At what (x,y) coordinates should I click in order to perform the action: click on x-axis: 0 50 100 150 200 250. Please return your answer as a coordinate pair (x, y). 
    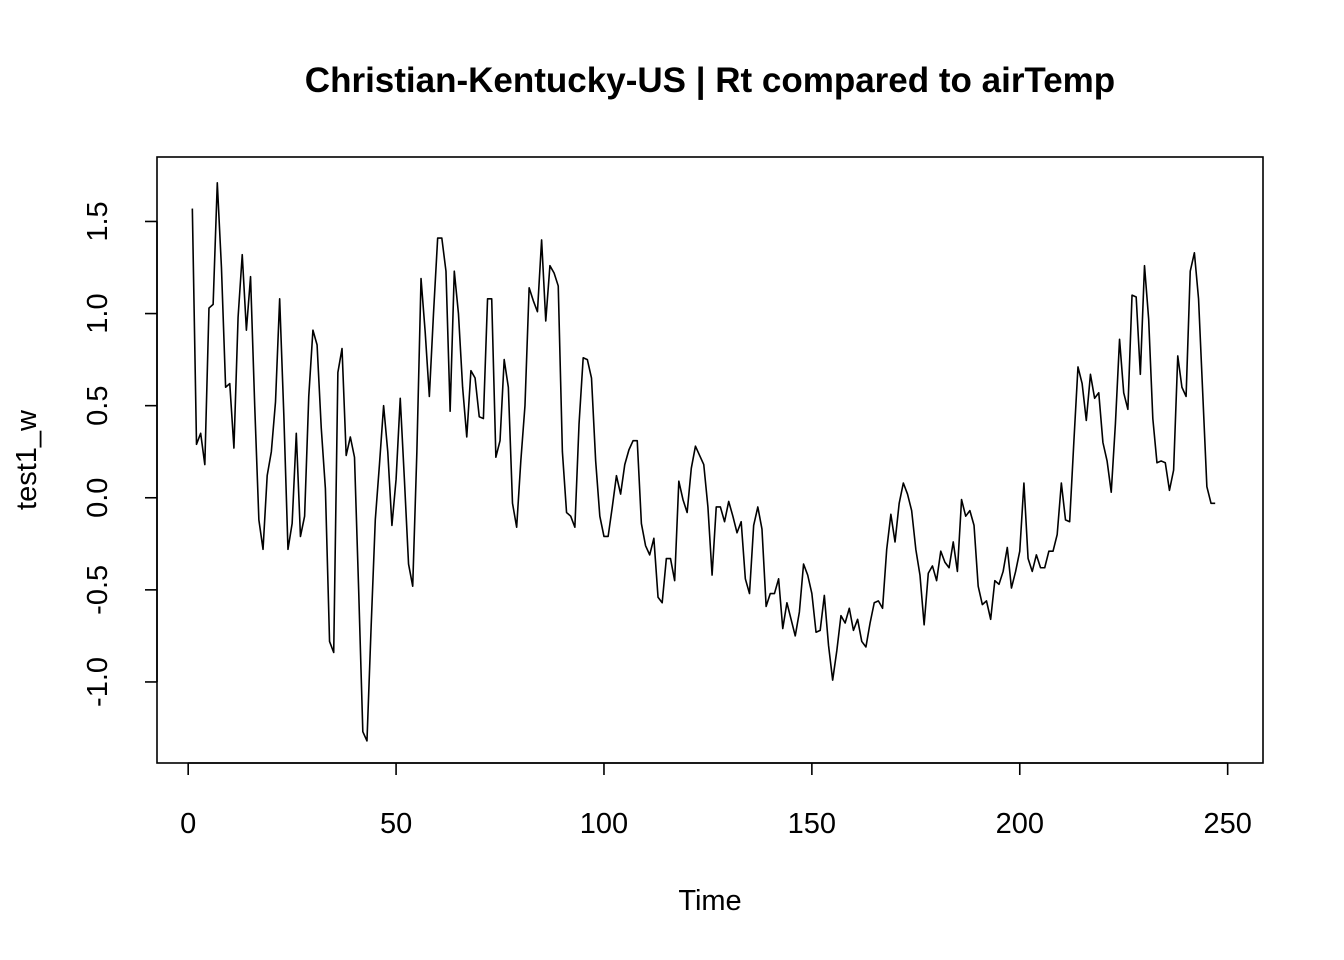
    Looking at the image, I should click on (716, 801).